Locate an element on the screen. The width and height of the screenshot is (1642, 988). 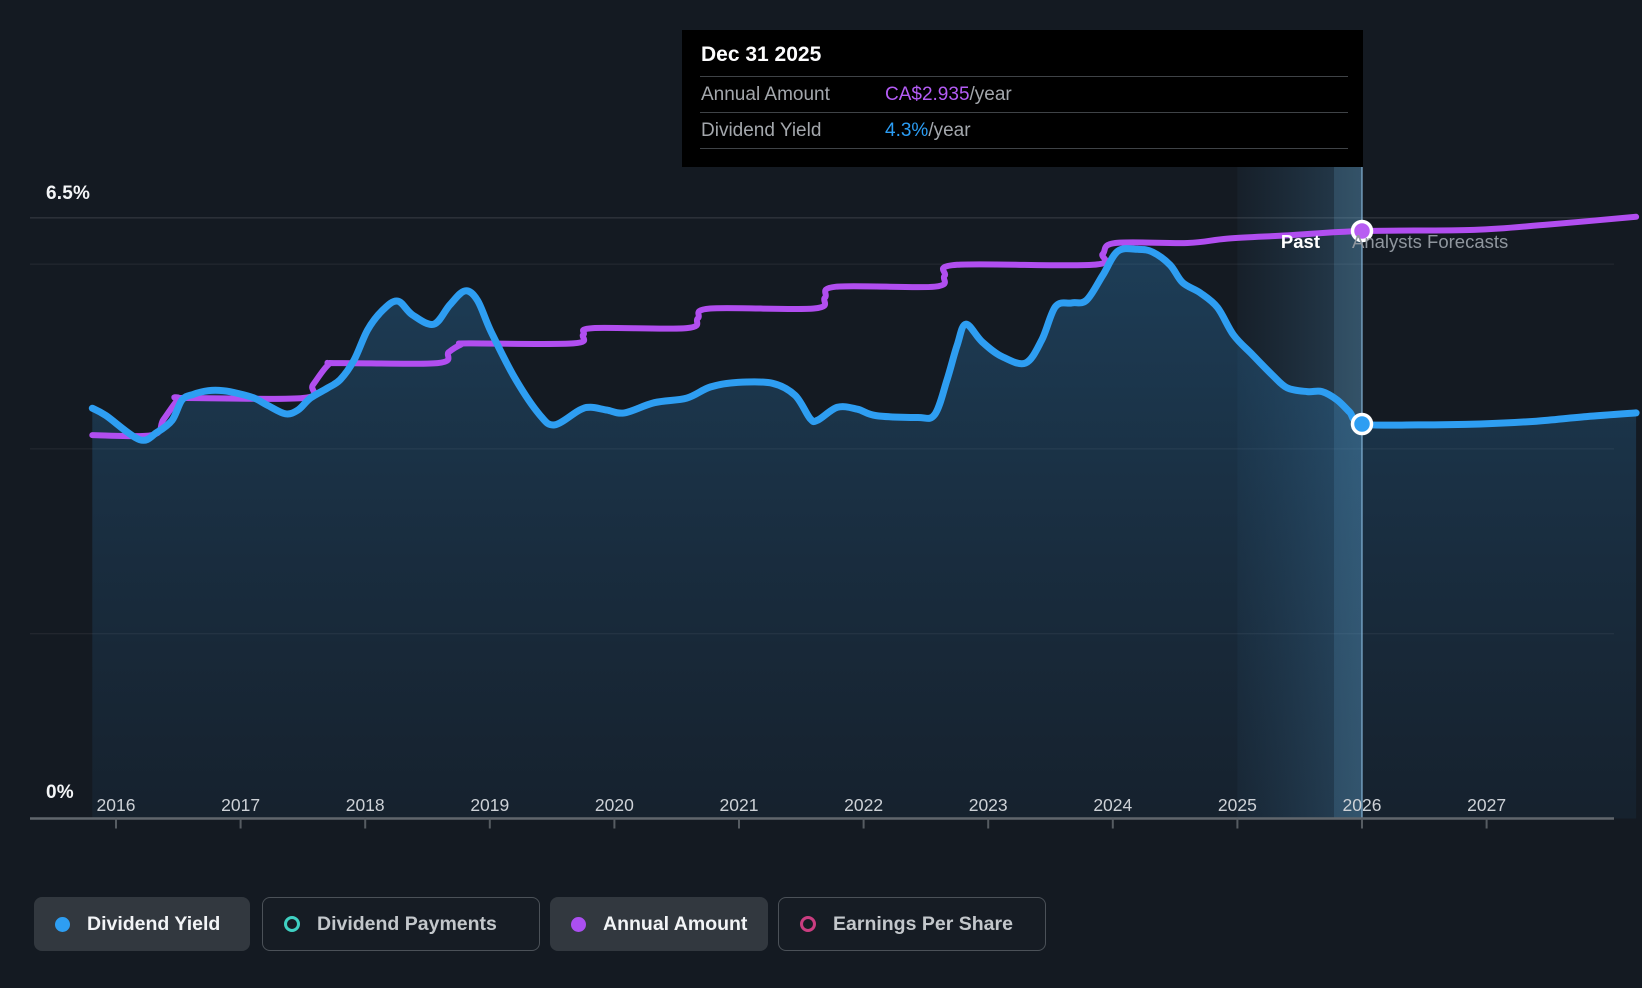
annual-amount-dot-icon is located at coordinates (578, 924).